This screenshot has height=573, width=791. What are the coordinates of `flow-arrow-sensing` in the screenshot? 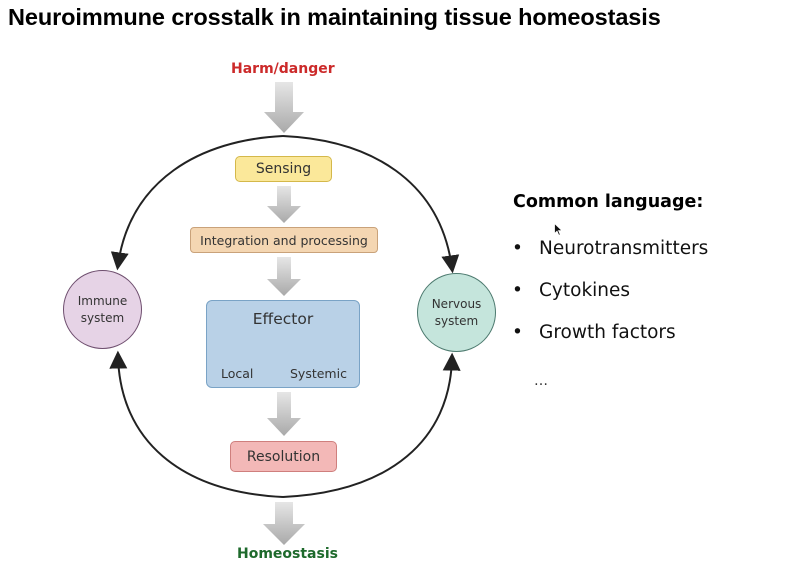 It's located at (284, 204).